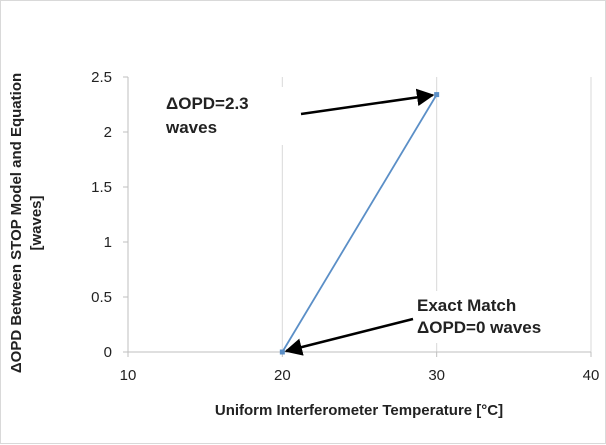 Image resolution: width=606 pixels, height=445 pixels. What do you see at coordinates (101, 77) in the screenshot?
I see `y-tick-label: 2.5` at bounding box center [101, 77].